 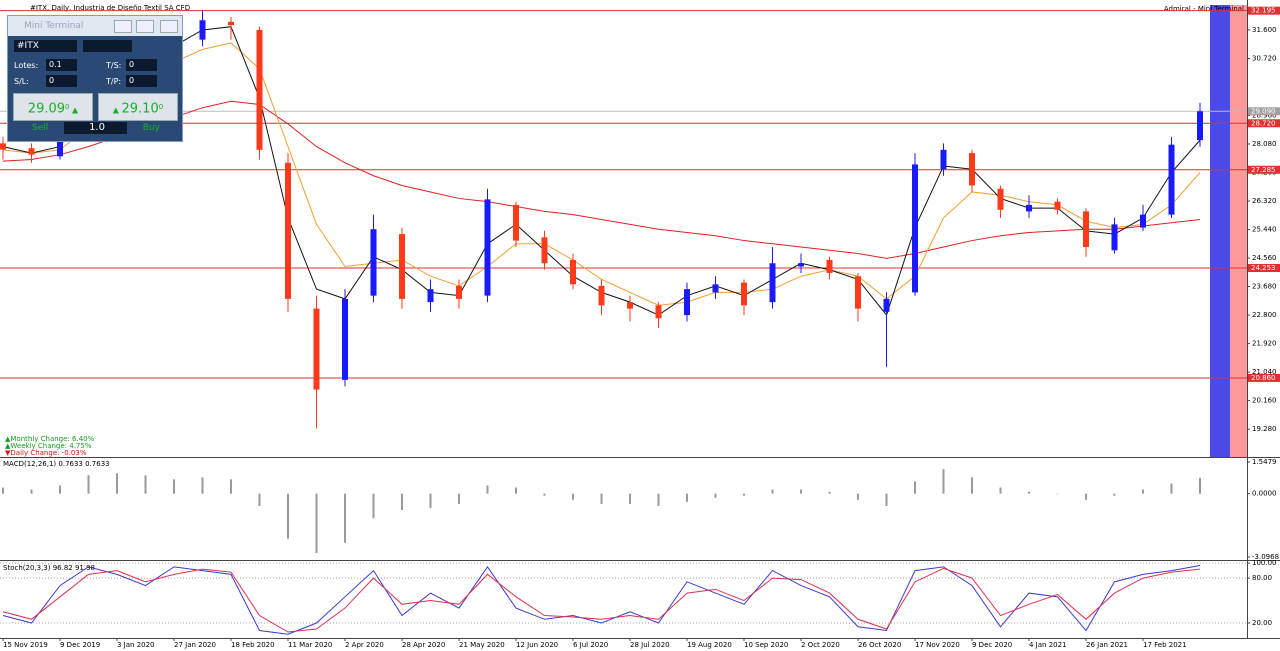 What do you see at coordinates (1264, 30) in the screenshot?
I see `y-tick-label: 31.600` at bounding box center [1264, 30].